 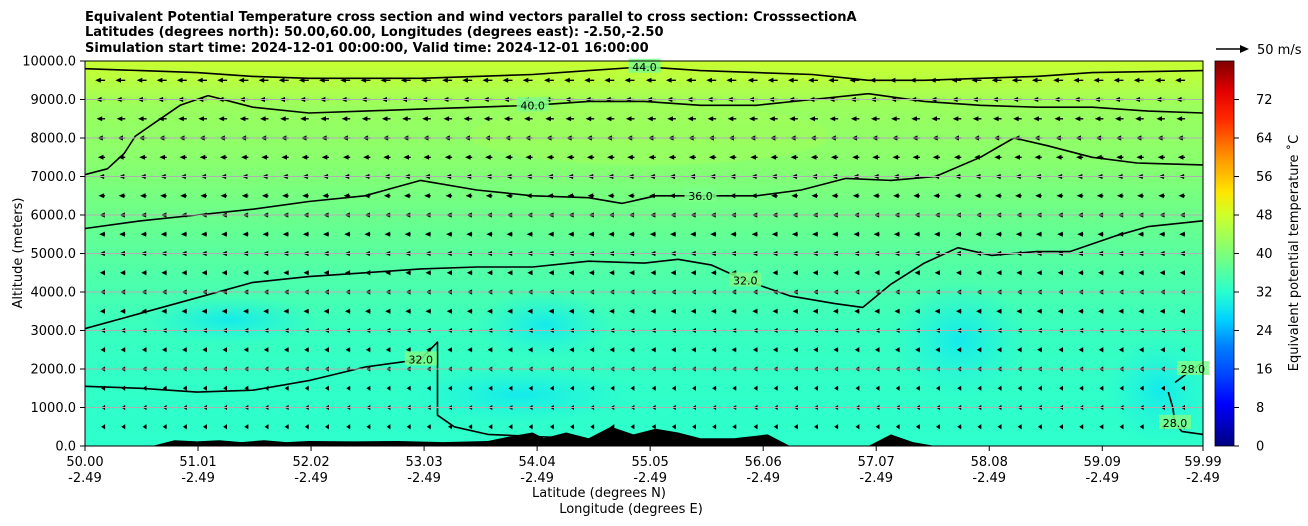 I want to click on contour-label-bg, so click(x=1175, y=421).